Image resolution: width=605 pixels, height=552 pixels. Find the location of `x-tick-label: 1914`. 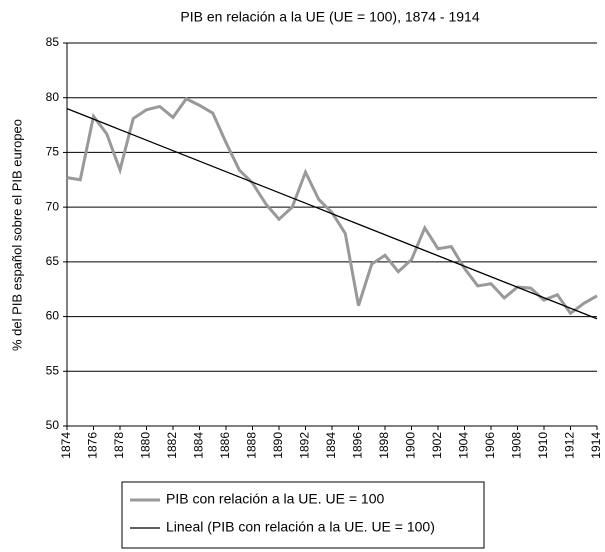

x-tick-label: 1914 is located at coordinates (596, 445).